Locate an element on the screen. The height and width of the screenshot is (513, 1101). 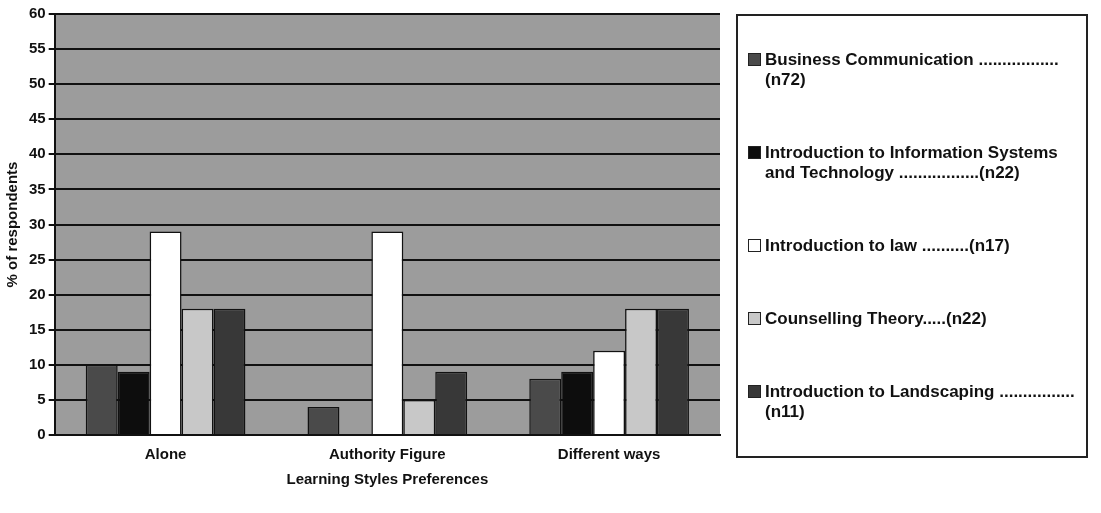
legend-label: Introduction to law ..........(n17) is located at coordinates (887, 245).